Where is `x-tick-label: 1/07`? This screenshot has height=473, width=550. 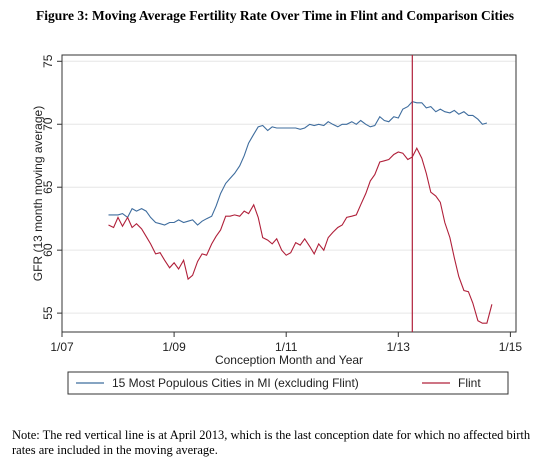
x-tick-label: 1/07 is located at coordinates (62, 347).